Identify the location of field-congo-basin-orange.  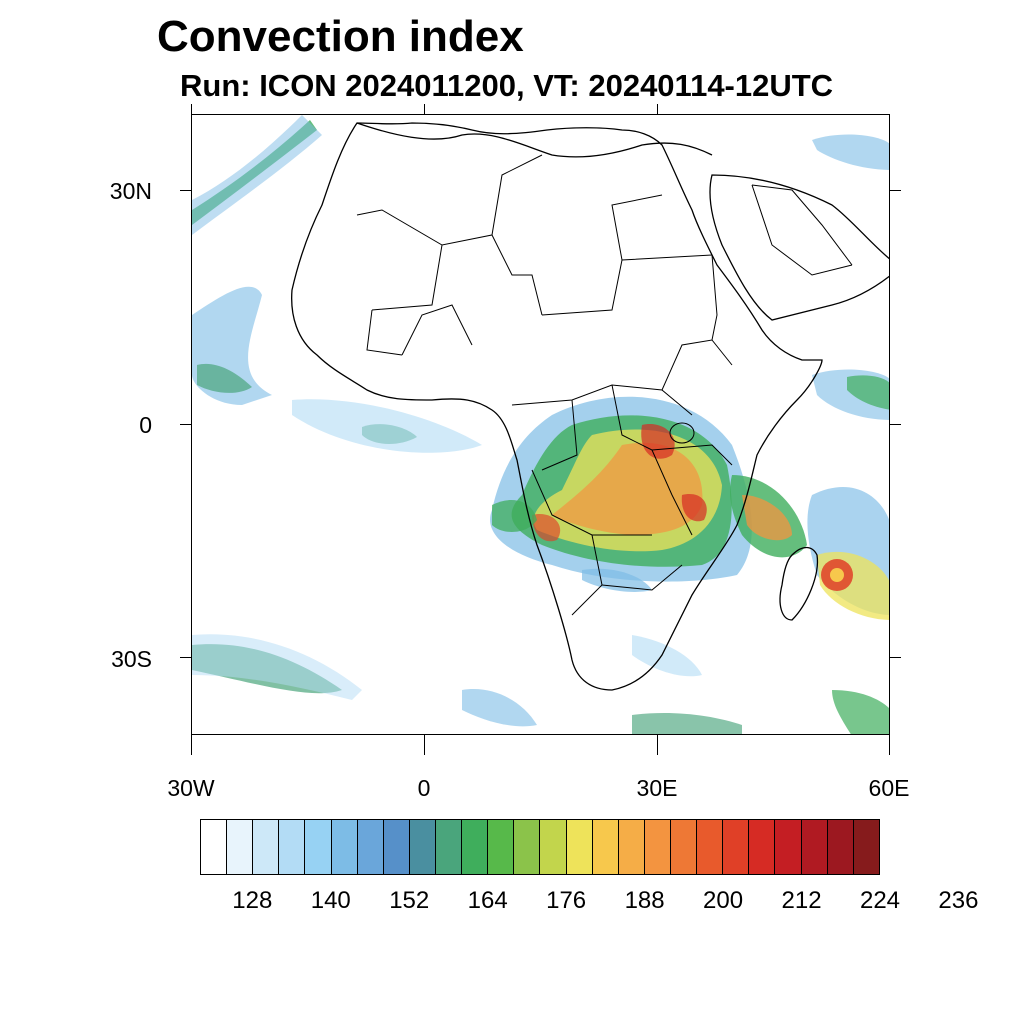
(627, 488).